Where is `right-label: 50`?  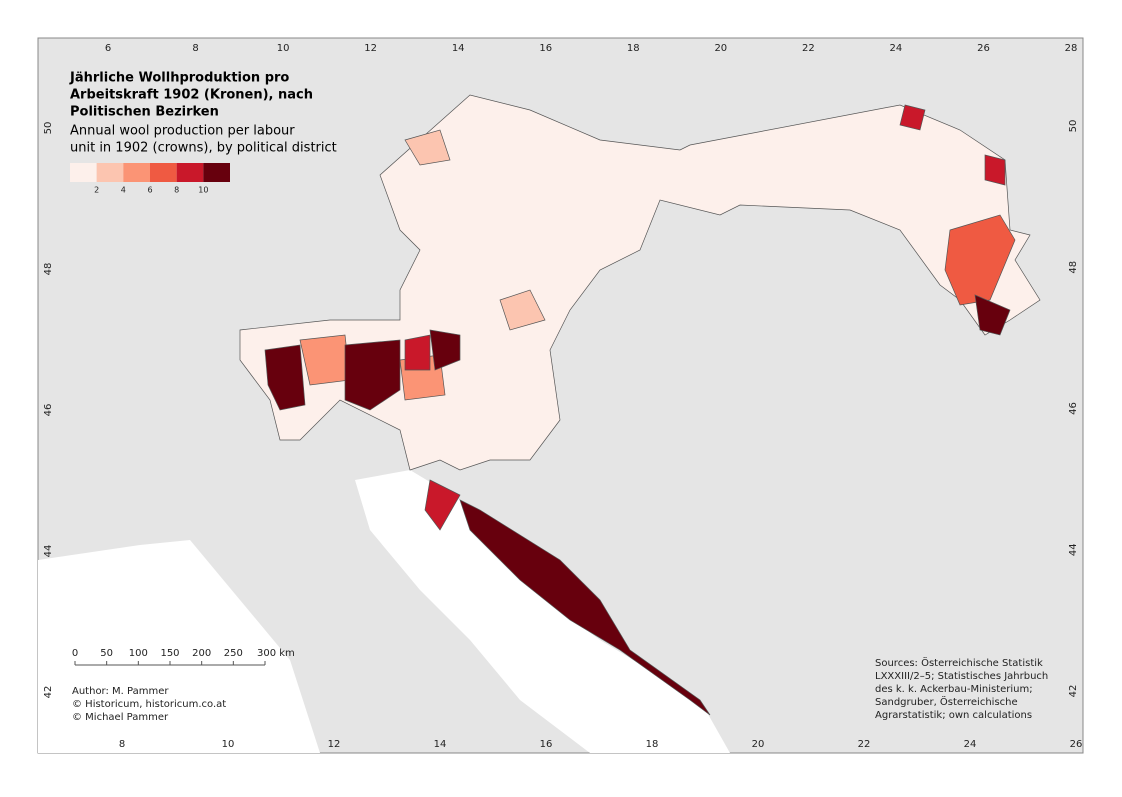 right-label: 50 is located at coordinates (1073, 126).